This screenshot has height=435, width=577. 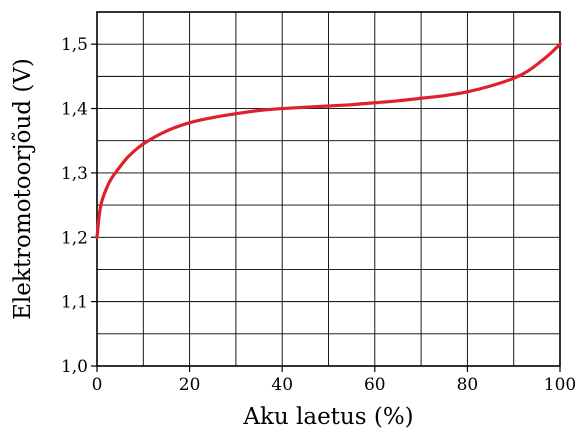 What do you see at coordinates (23, 189) in the screenshot?
I see `y-axis-title: Elektromotoorjõud (V)` at bounding box center [23, 189].